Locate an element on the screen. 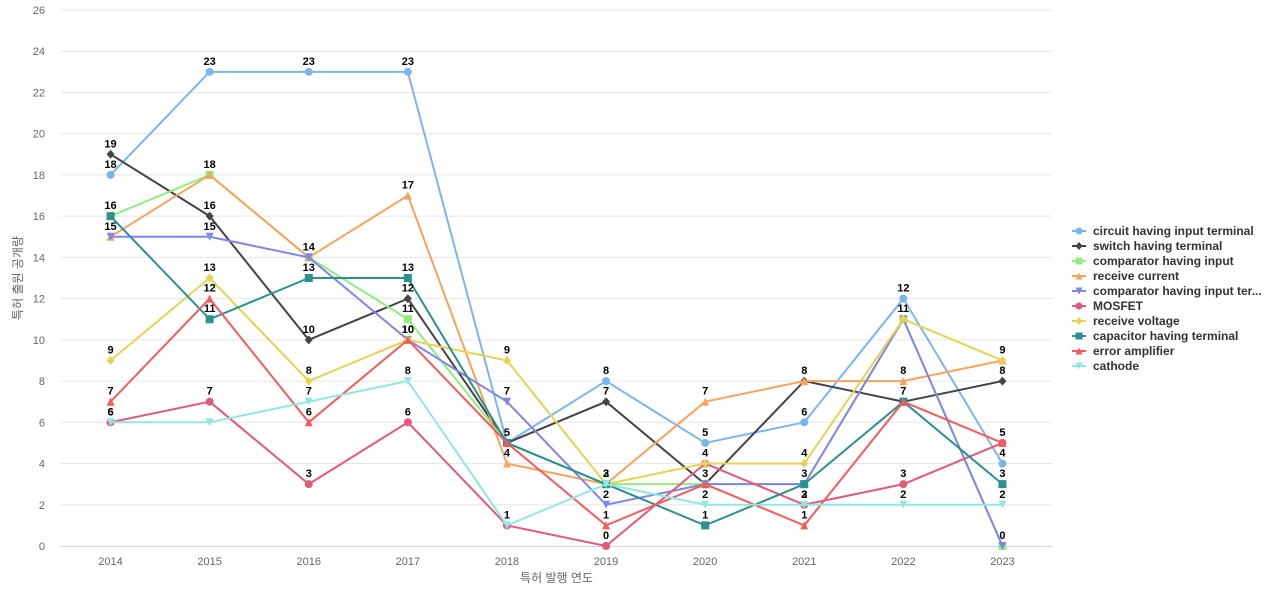  x-tick-label: 2023 is located at coordinates (1002, 562).